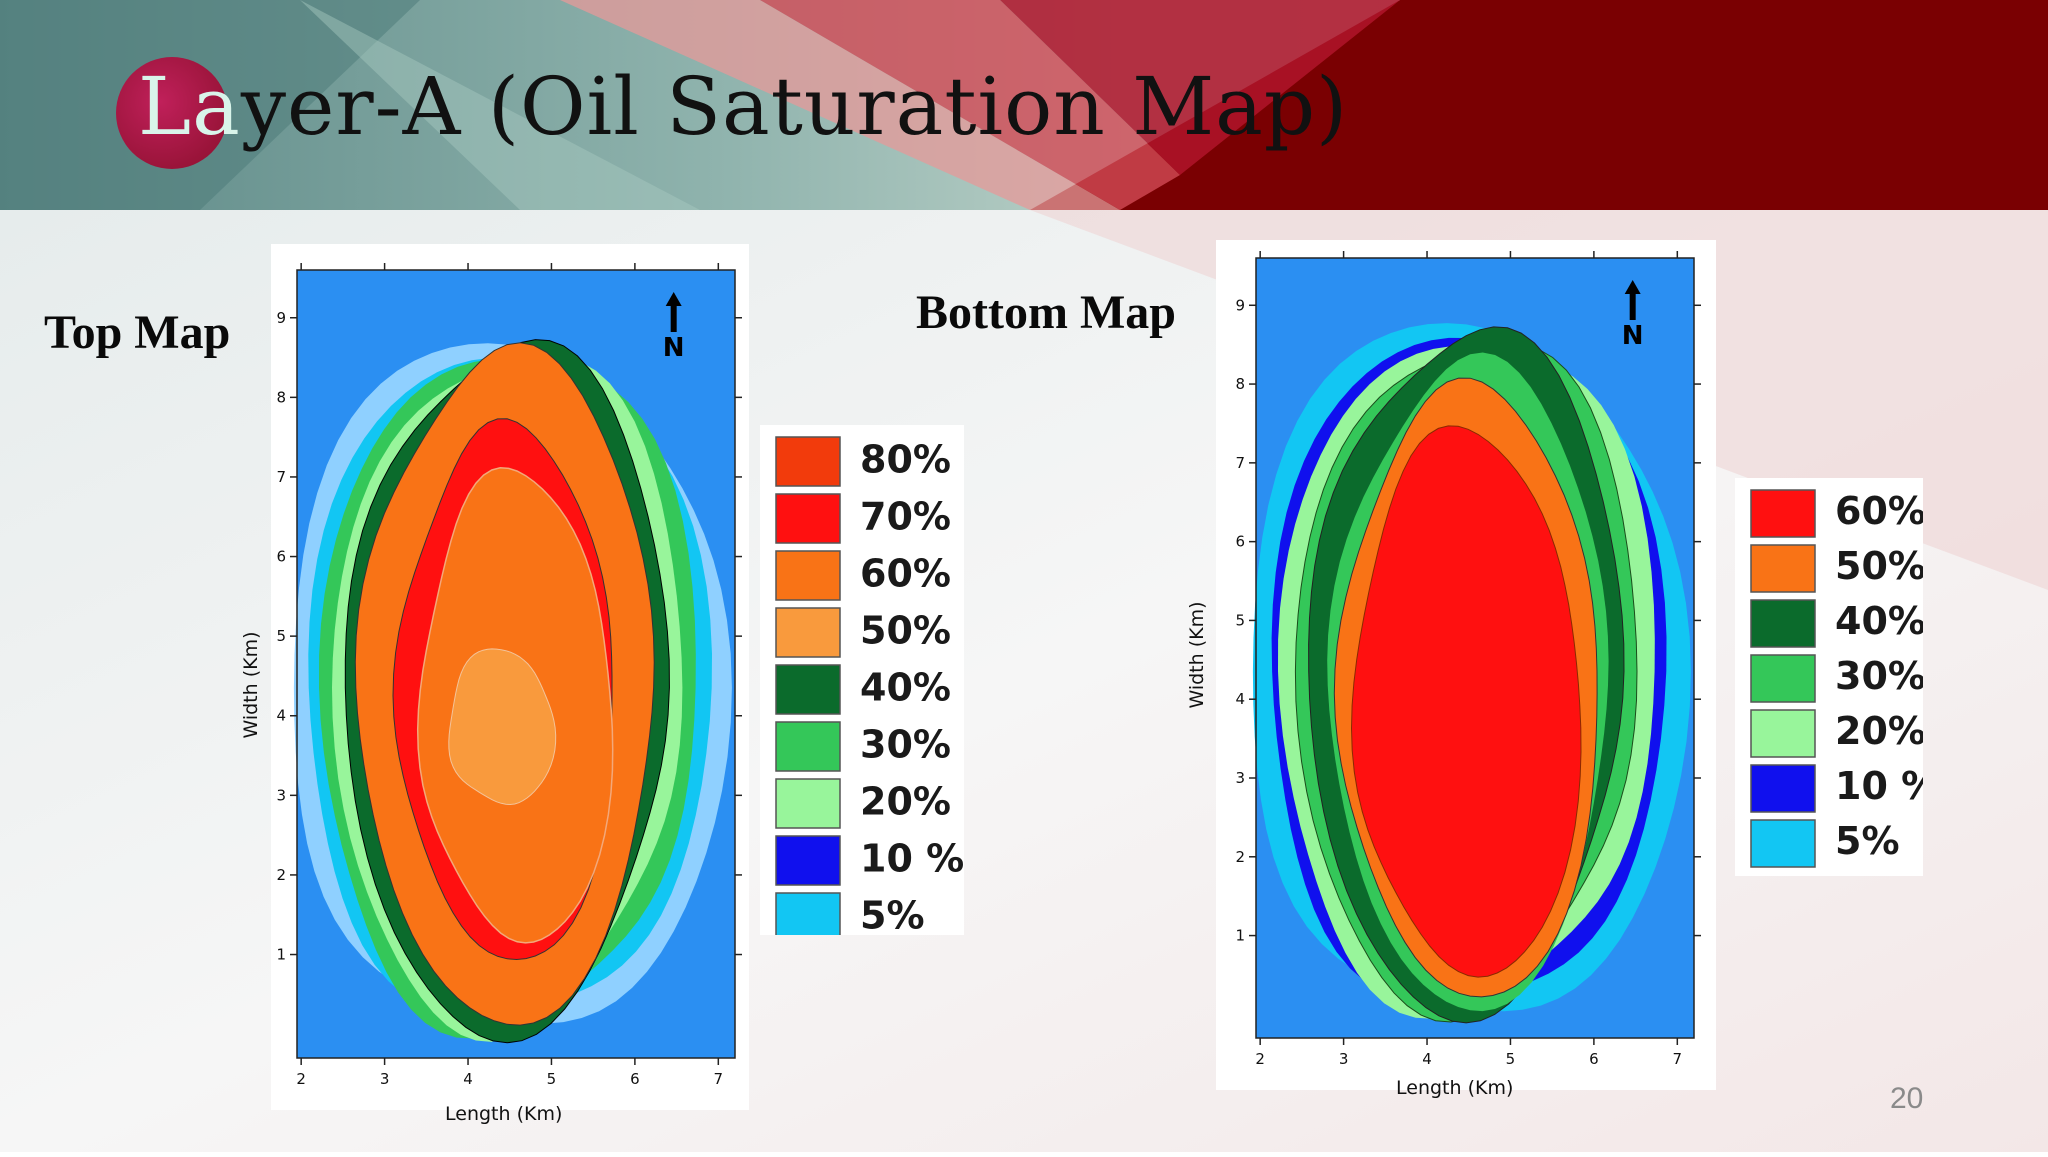 This screenshot has width=2048, height=1157. I want to click on top-legend-label: 20%, so click(905, 801).